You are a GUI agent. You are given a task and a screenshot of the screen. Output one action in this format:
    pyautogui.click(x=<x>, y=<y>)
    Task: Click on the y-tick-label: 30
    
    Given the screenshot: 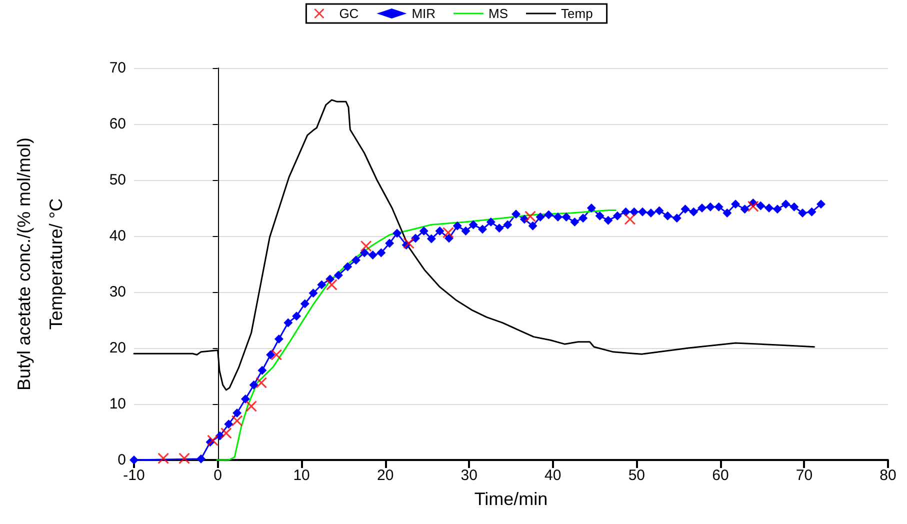 What is the action you would take?
    pyautogui.click(x=117, y=292)
    